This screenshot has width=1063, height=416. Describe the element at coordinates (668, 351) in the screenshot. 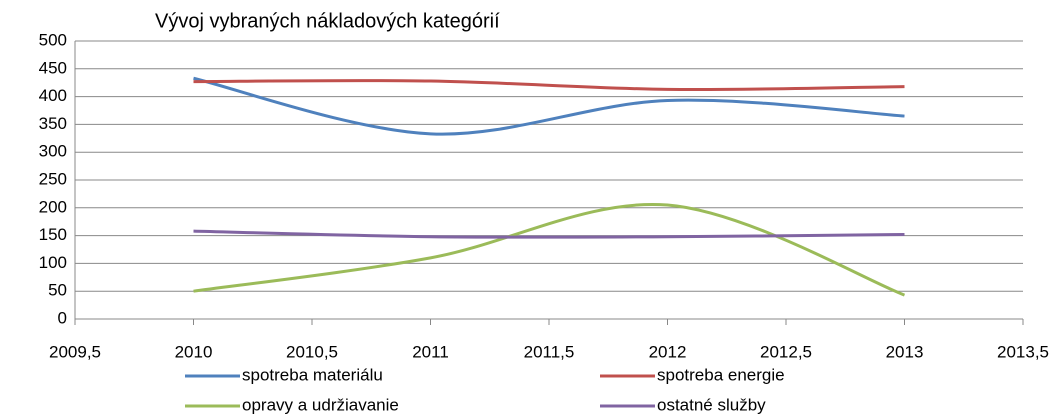

I see `x-tick-label: 2012` at that location.